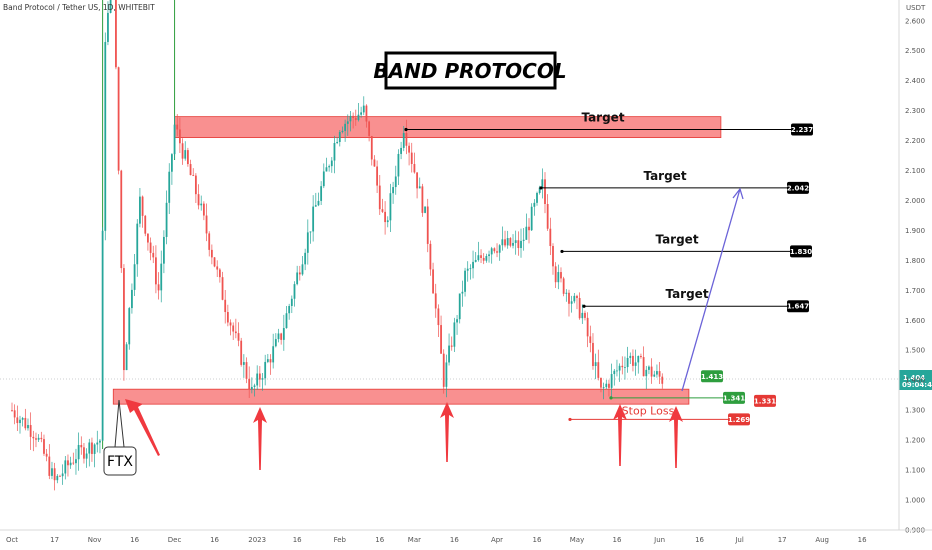  Describe the element at coordinates (340, 540) in the screenshot. I see `x-tick-label: Feb` at that location.